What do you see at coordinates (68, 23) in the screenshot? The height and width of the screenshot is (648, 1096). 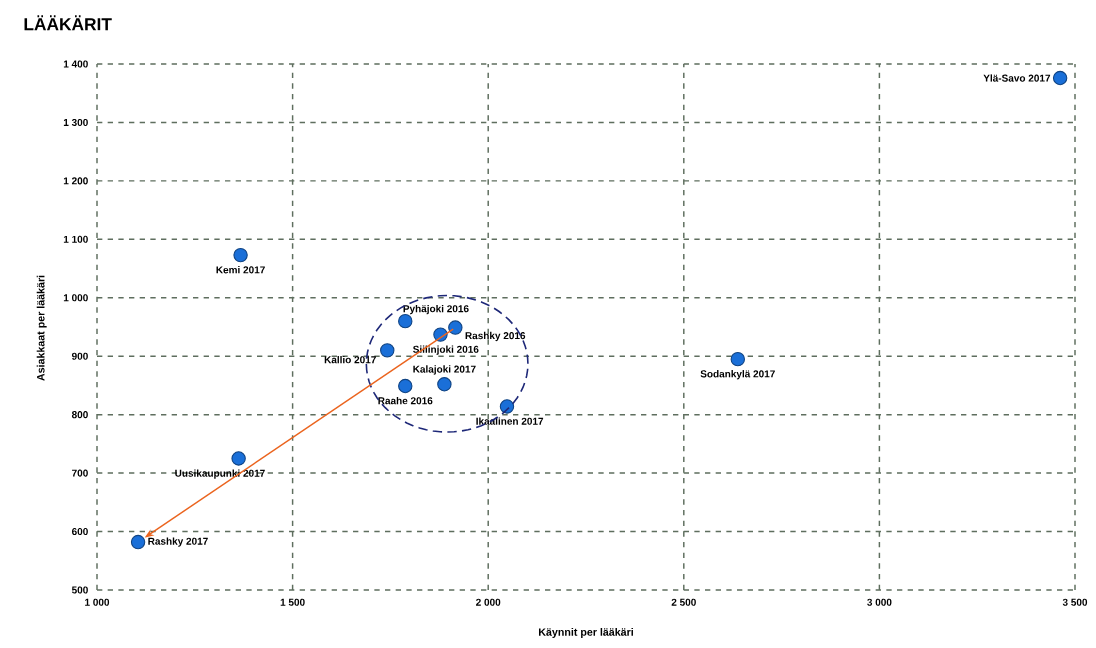 I see `chart-title: LÄÄKÄRIT` at bounding box center [68, 23].